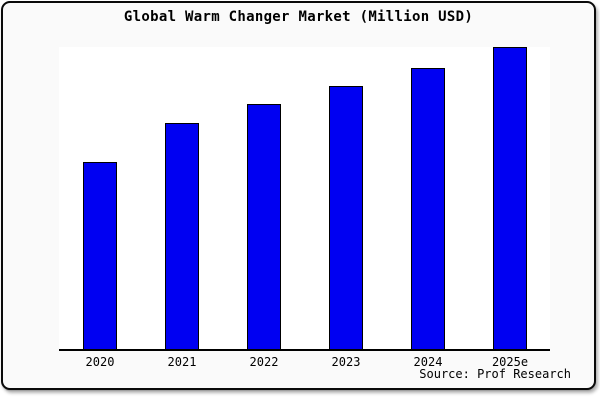 Image resolution: width=600 pixels, height=400 pixels. I want to click on chart-title: Global Warm Changer Market (Million USD), so click(298, 17).